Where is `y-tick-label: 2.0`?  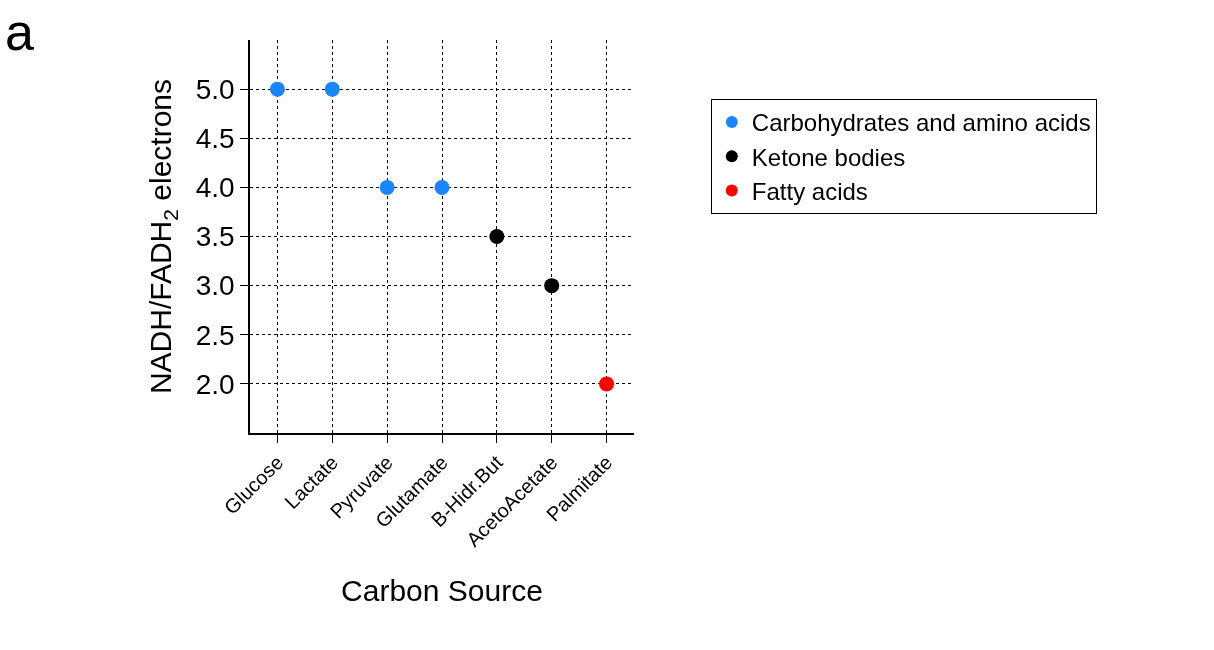
y-tick-label: 2.0 is located at coordinates (215, 384).